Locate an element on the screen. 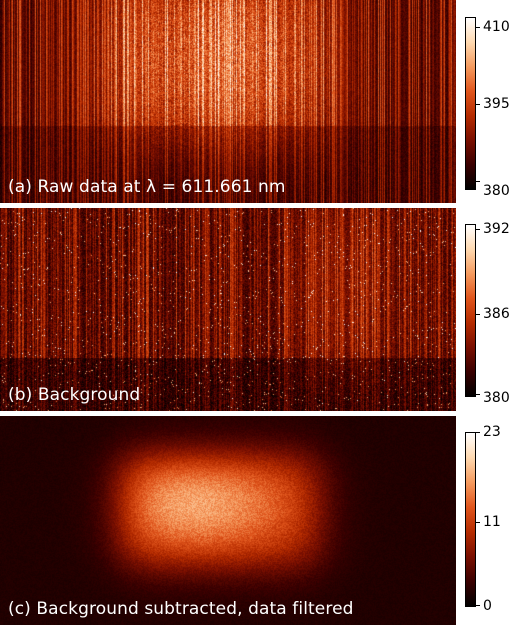 Image resolution: width=520 pixels, height=625 pixels. panel-c-label: (c) Background subtracted, data filtered is located at coordinates (181, 609).